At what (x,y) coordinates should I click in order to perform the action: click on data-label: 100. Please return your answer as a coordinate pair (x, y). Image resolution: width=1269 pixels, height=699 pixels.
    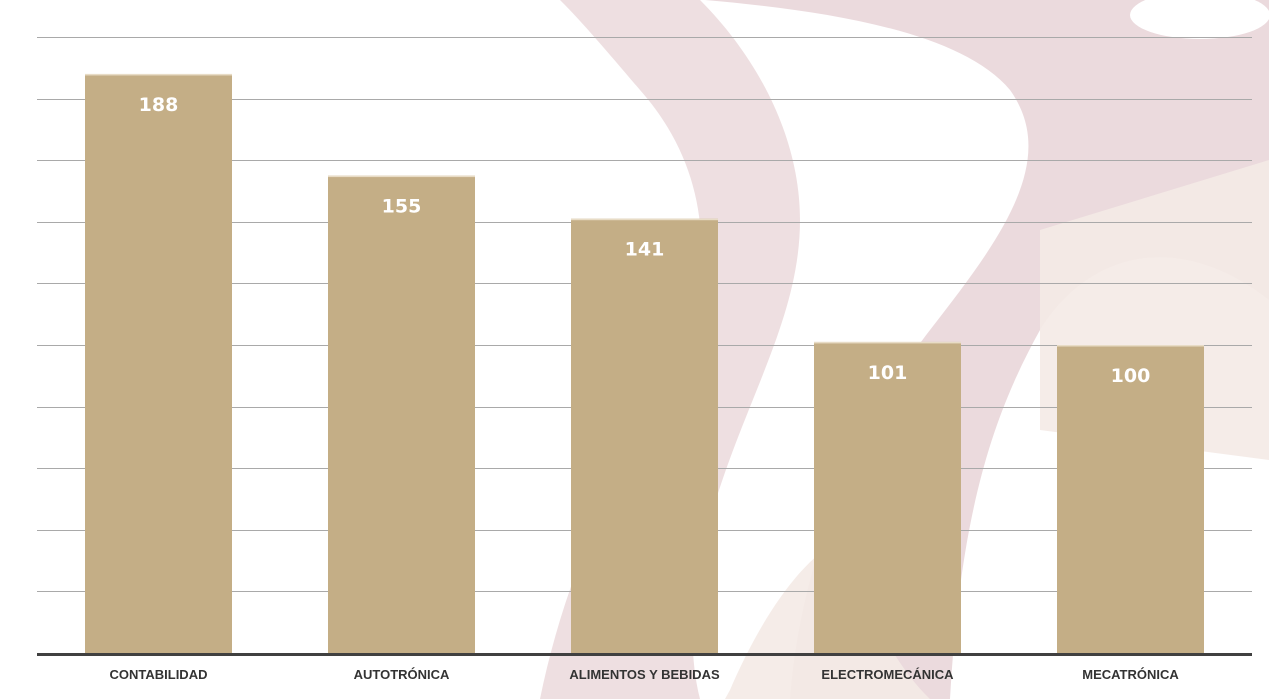
    Looking at the image, I should click on (1131, 376).